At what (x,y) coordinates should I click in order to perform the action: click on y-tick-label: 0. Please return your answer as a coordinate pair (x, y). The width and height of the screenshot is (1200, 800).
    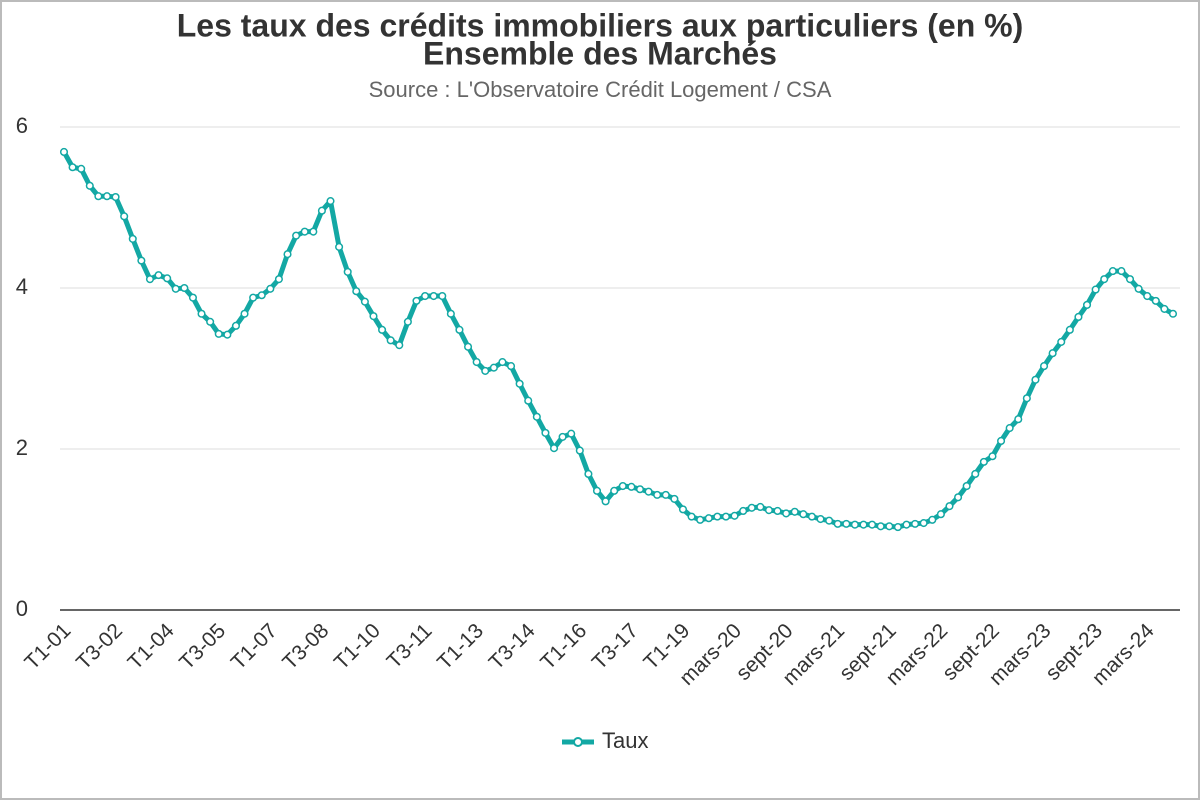
    Looking at the image, I should click on (22, 608).